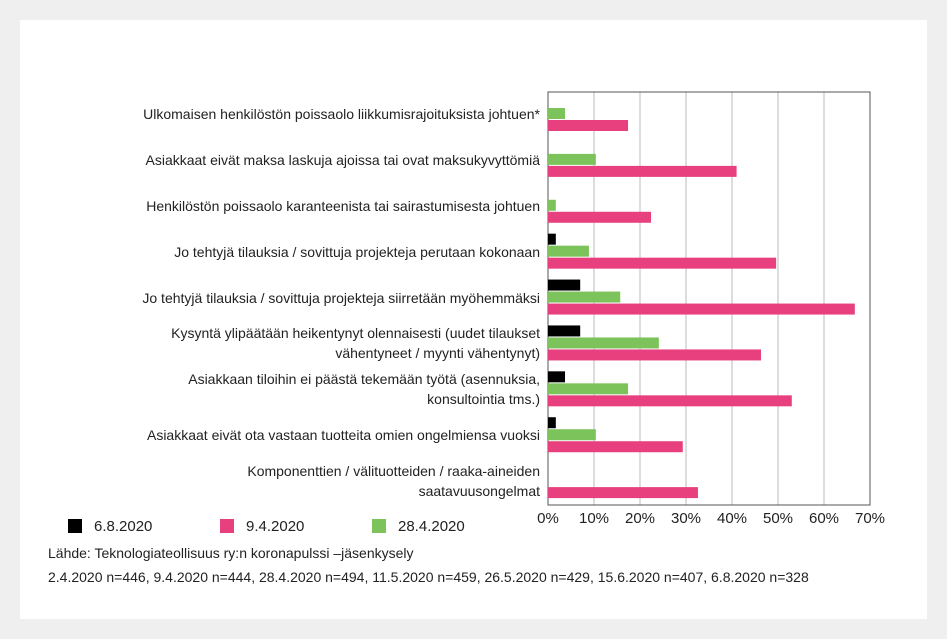  Describe the element at coordinates (824, 518) in the screenshot. I see `x-tick-label: 60%` at that location.